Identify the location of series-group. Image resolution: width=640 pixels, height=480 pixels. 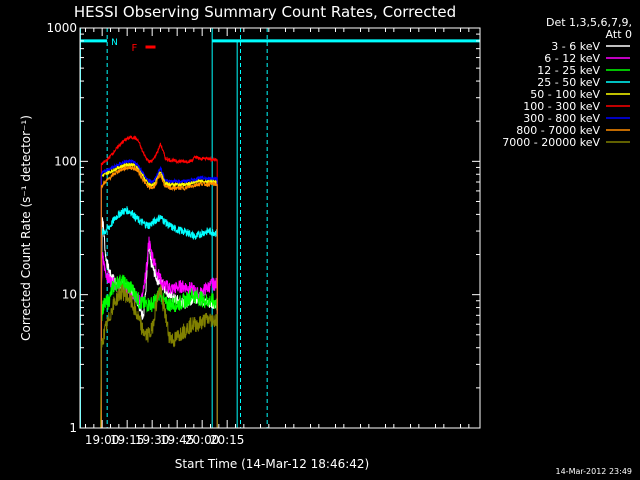
(159, 281).